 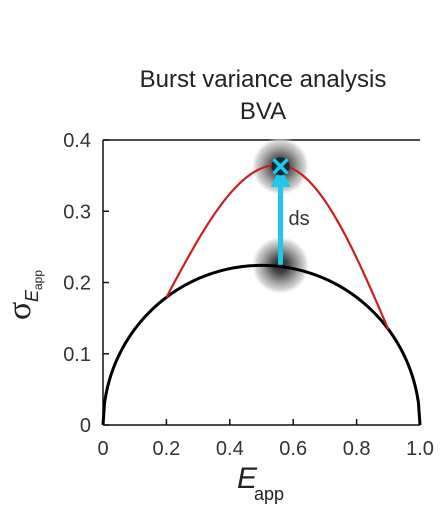 What do you see at coordinates (32, 295) in the screenshot?
I see `y-axis-label-sub: E` at bounding box center [32, 295].